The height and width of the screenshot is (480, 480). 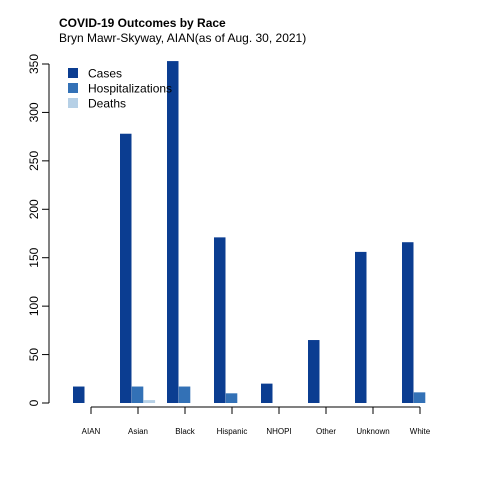 What do you see at coordinates (420, 431) in the screenshot?
I see `x-tick-label: White` at bounding box center [420, 431].